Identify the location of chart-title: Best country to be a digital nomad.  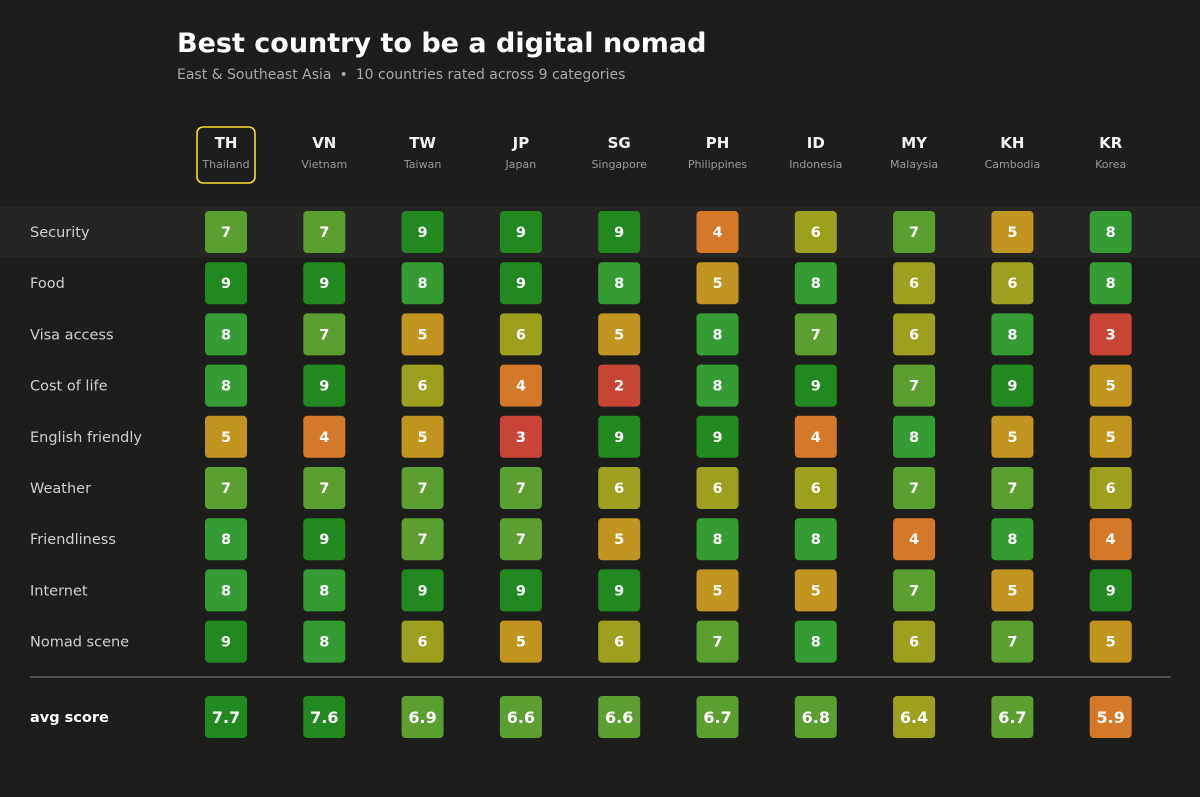
(442, 43).